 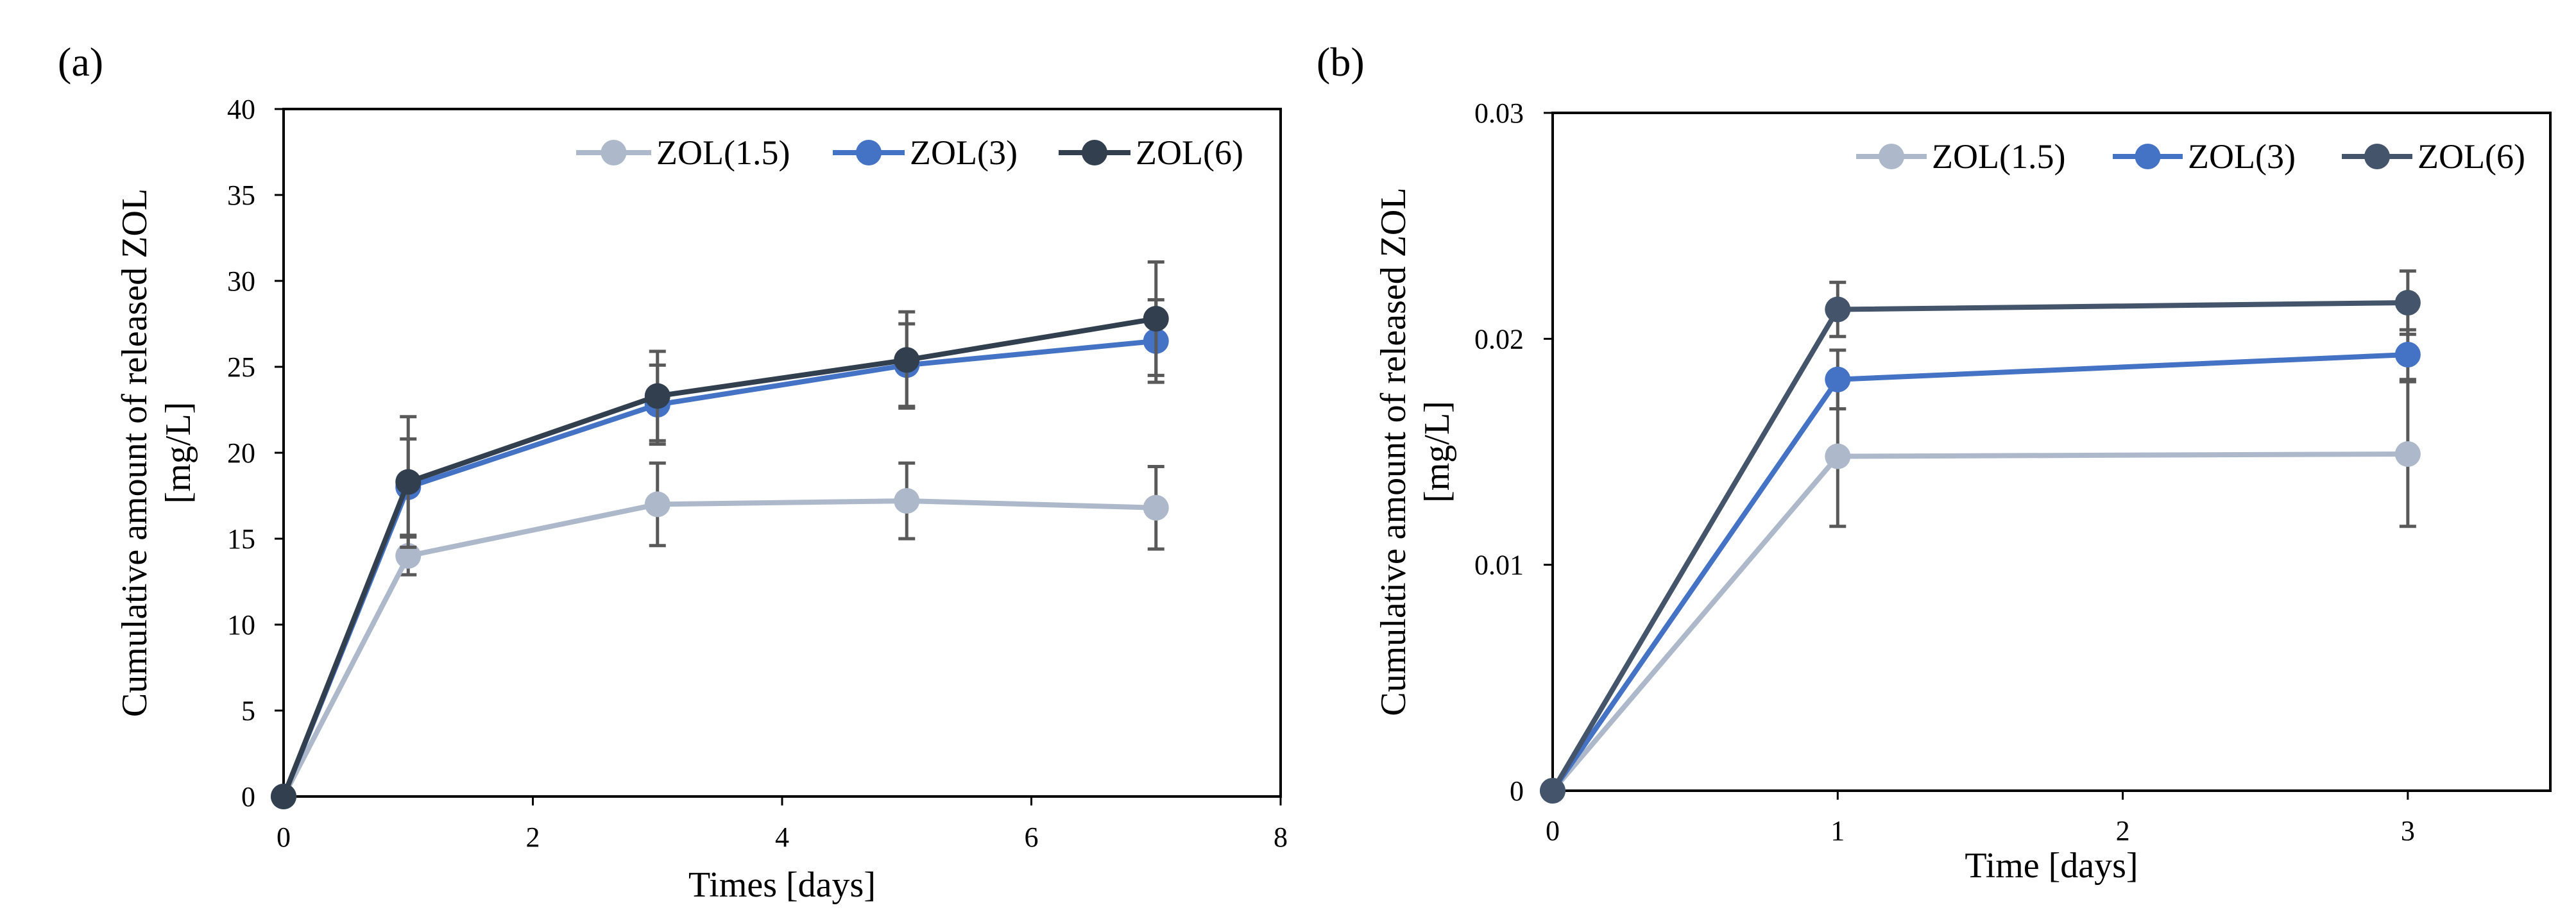 What do you see at coordinates (1499, 565) in the screenshot?
I see `y-tick-label: 0.01` at bounding box center [1499, 565].